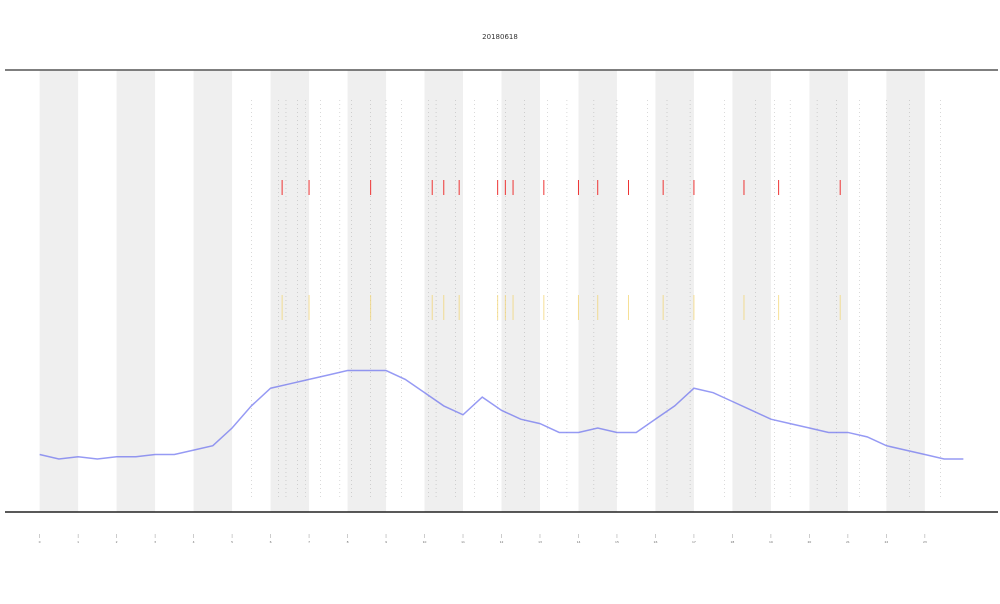  What do you see at coordinates (425, 542) in the screenshot?
I see `x-tick-label: 10` at bounding box center [425, 542].